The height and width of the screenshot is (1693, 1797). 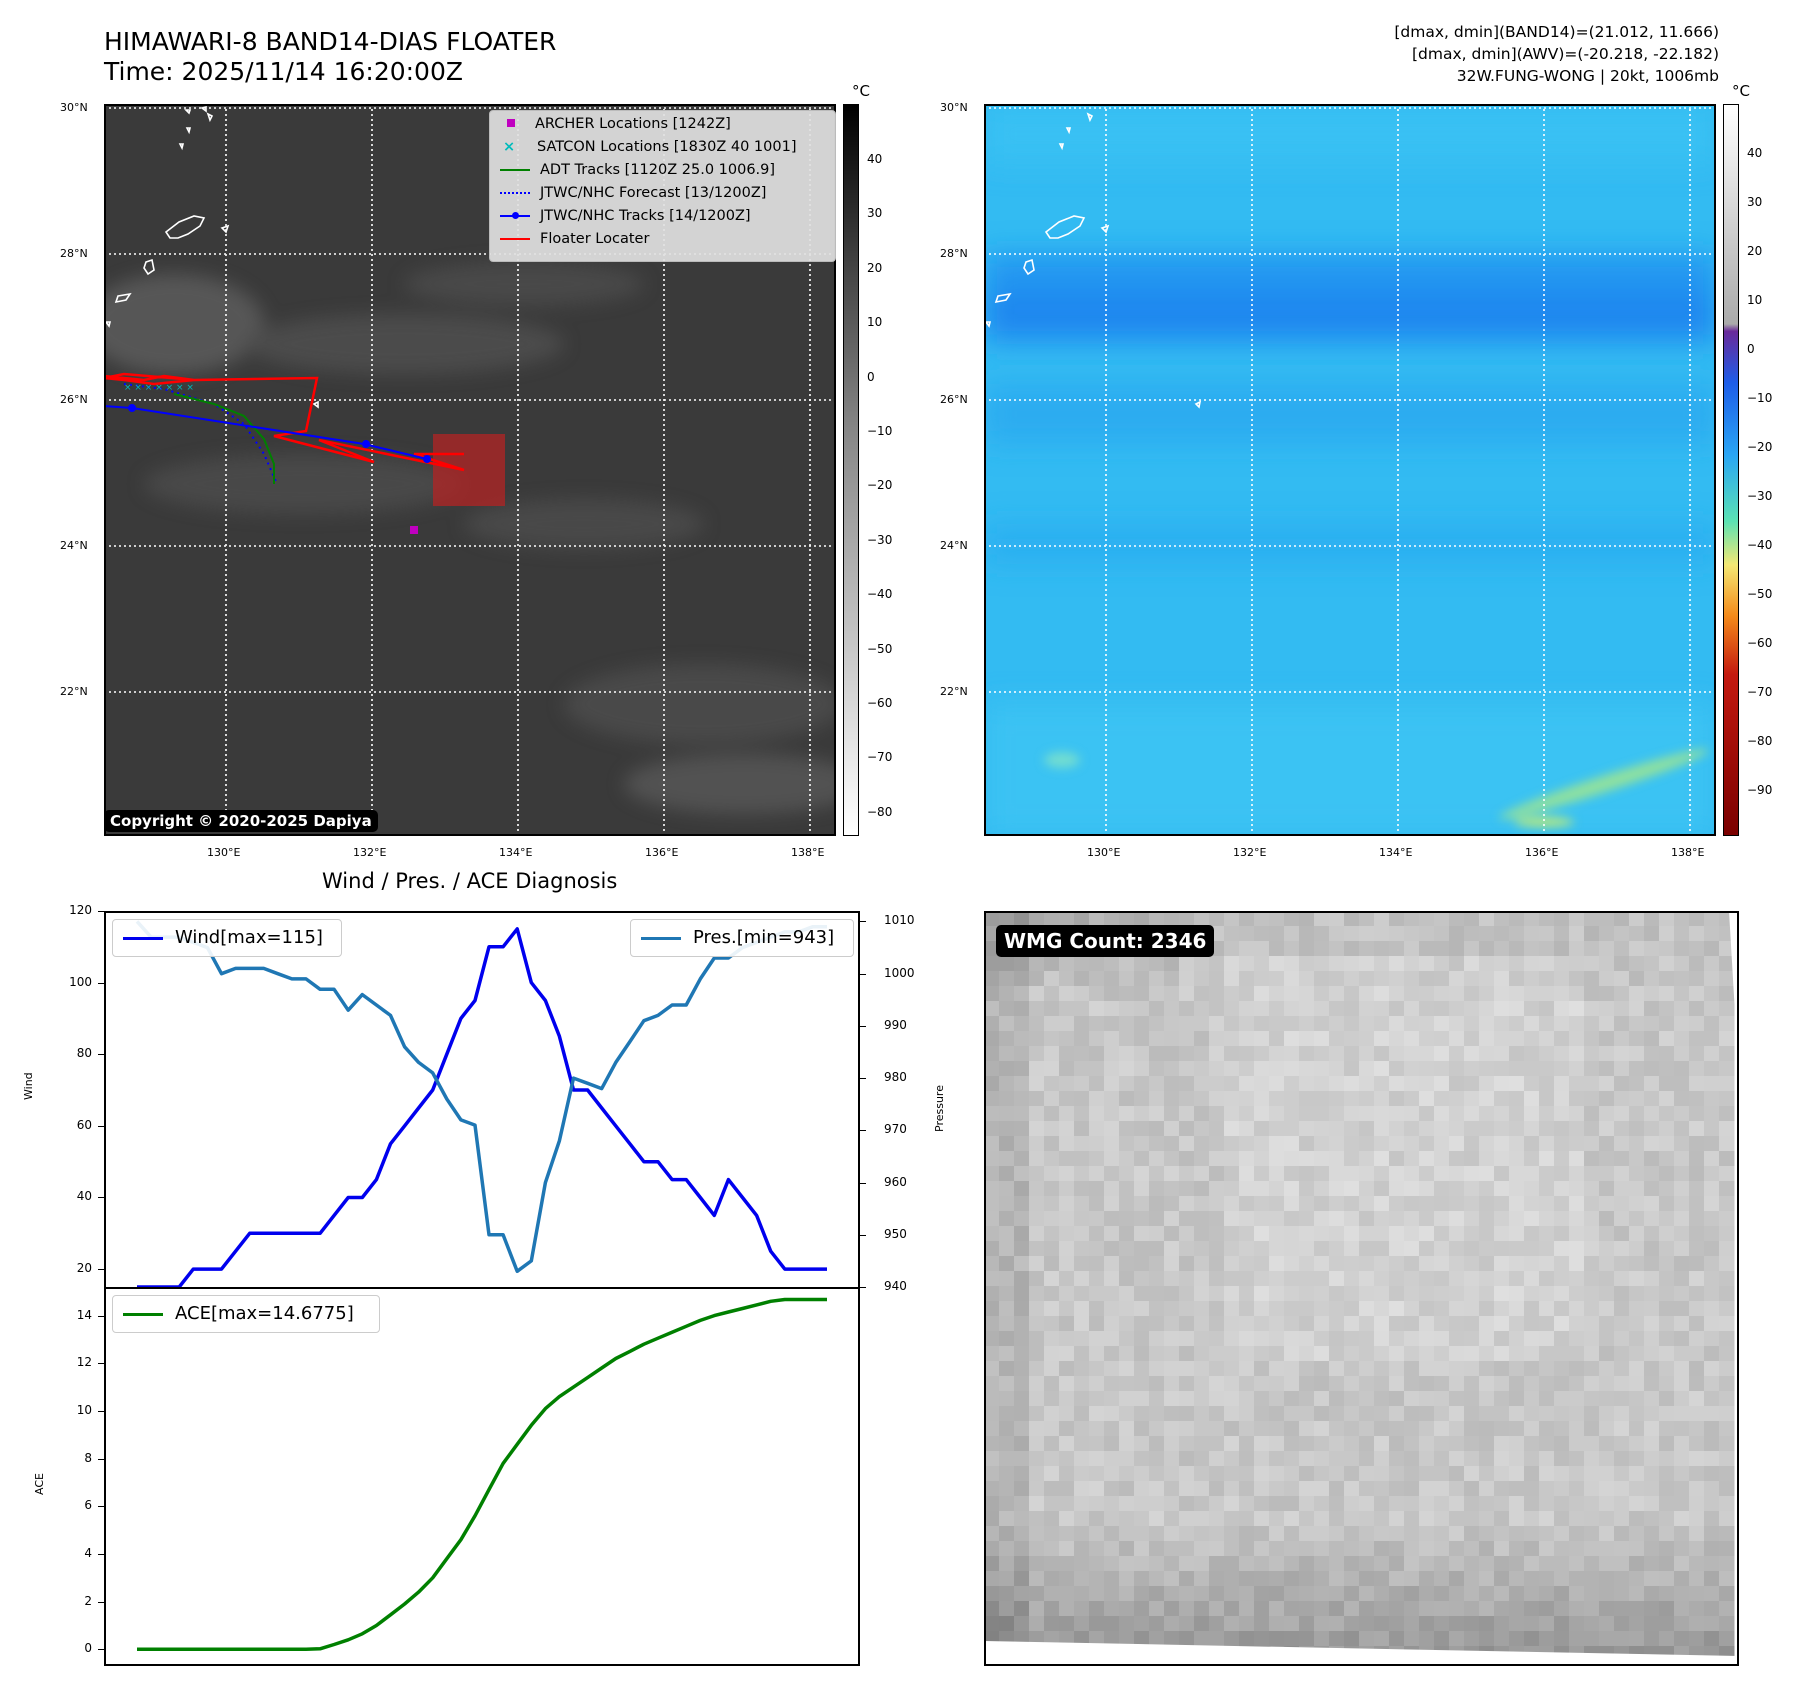 I want to click on colorbar-tick-label: −40, so click(x=880, y=594).